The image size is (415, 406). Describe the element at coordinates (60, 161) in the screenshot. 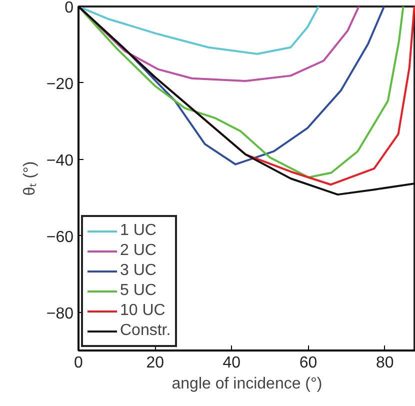

I see `y-tick-label: −40` at that location.